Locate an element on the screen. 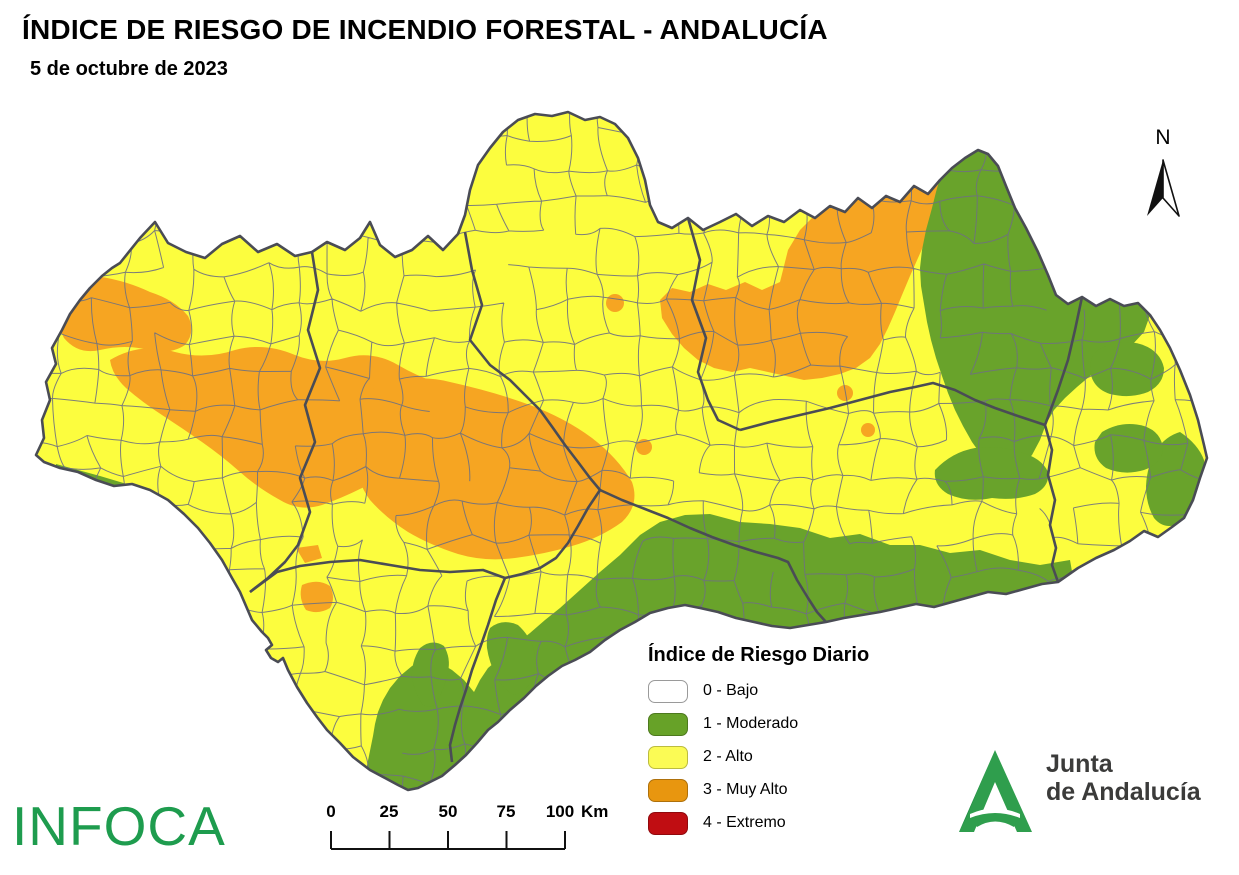 This screenshot has width=1239, height=875. junta-de-andalucia-logo: Junta de Andalucía is located at coordinates (1079, 791).